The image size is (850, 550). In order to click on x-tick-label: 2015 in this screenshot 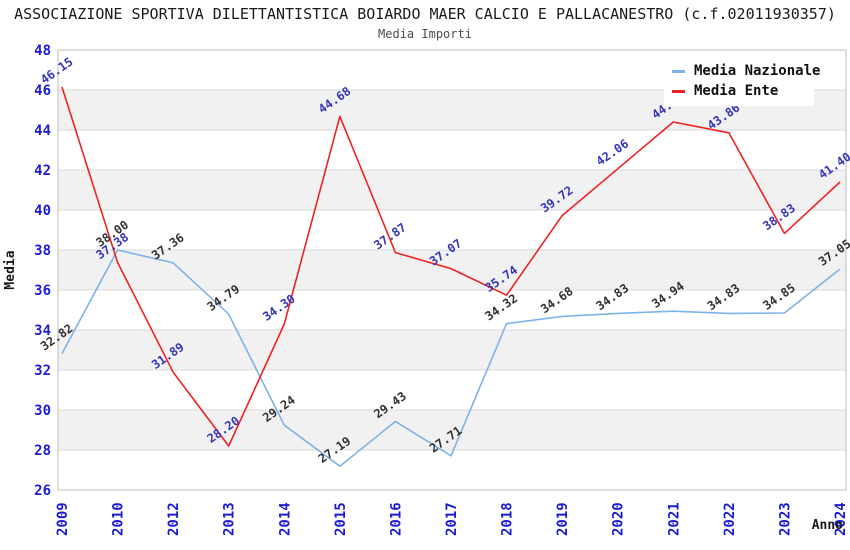, I will do `click(341, 519)`.